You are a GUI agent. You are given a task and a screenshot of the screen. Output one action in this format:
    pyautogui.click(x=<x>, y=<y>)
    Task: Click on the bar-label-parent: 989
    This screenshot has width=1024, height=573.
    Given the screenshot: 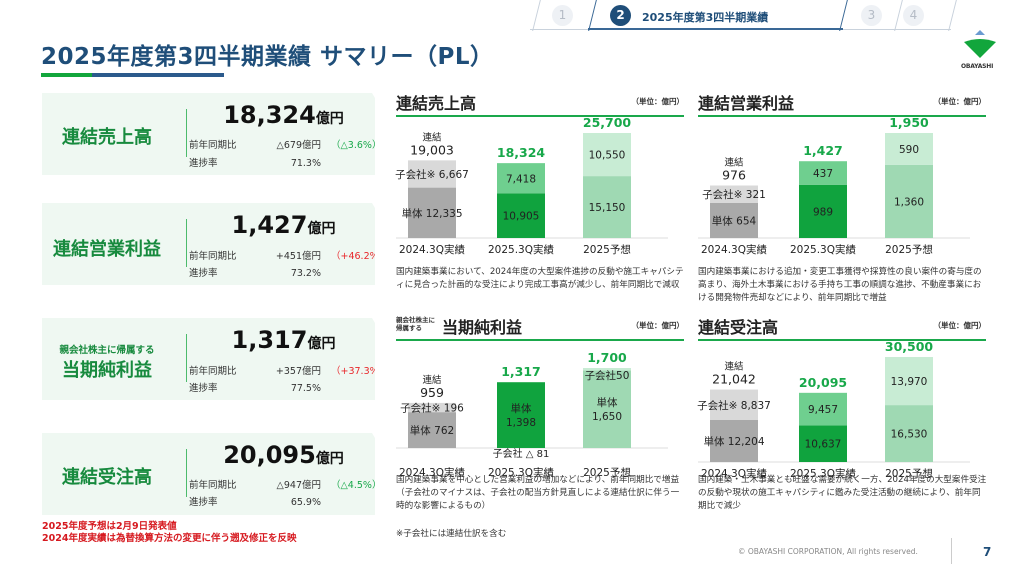 What is the action you would take?
    pyautogui.click(x=823, y=212)
    